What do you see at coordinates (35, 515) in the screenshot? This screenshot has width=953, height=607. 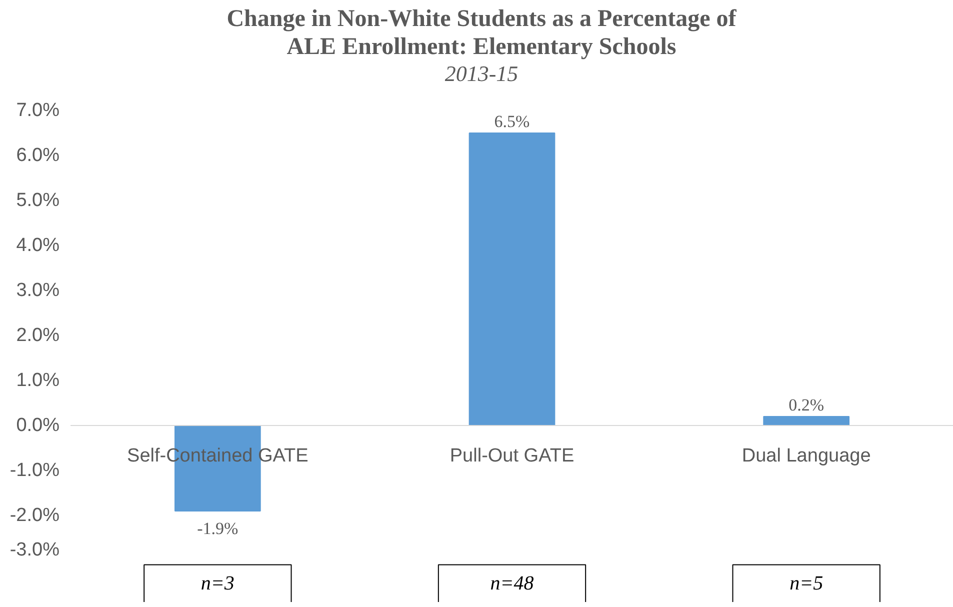 I see `y-tick-label: -2.0%` at bounding box center [35, 515].